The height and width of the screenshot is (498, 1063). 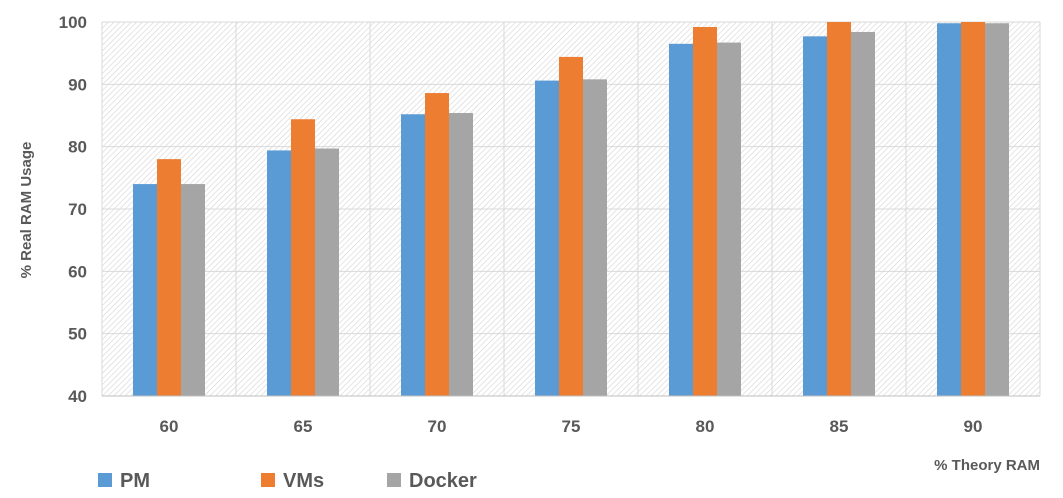 What do you see at coordinates (26, 210) in the screenshot?
I see `y-axis-title: % Real RAM Usage` at bounding box center [26, 210].